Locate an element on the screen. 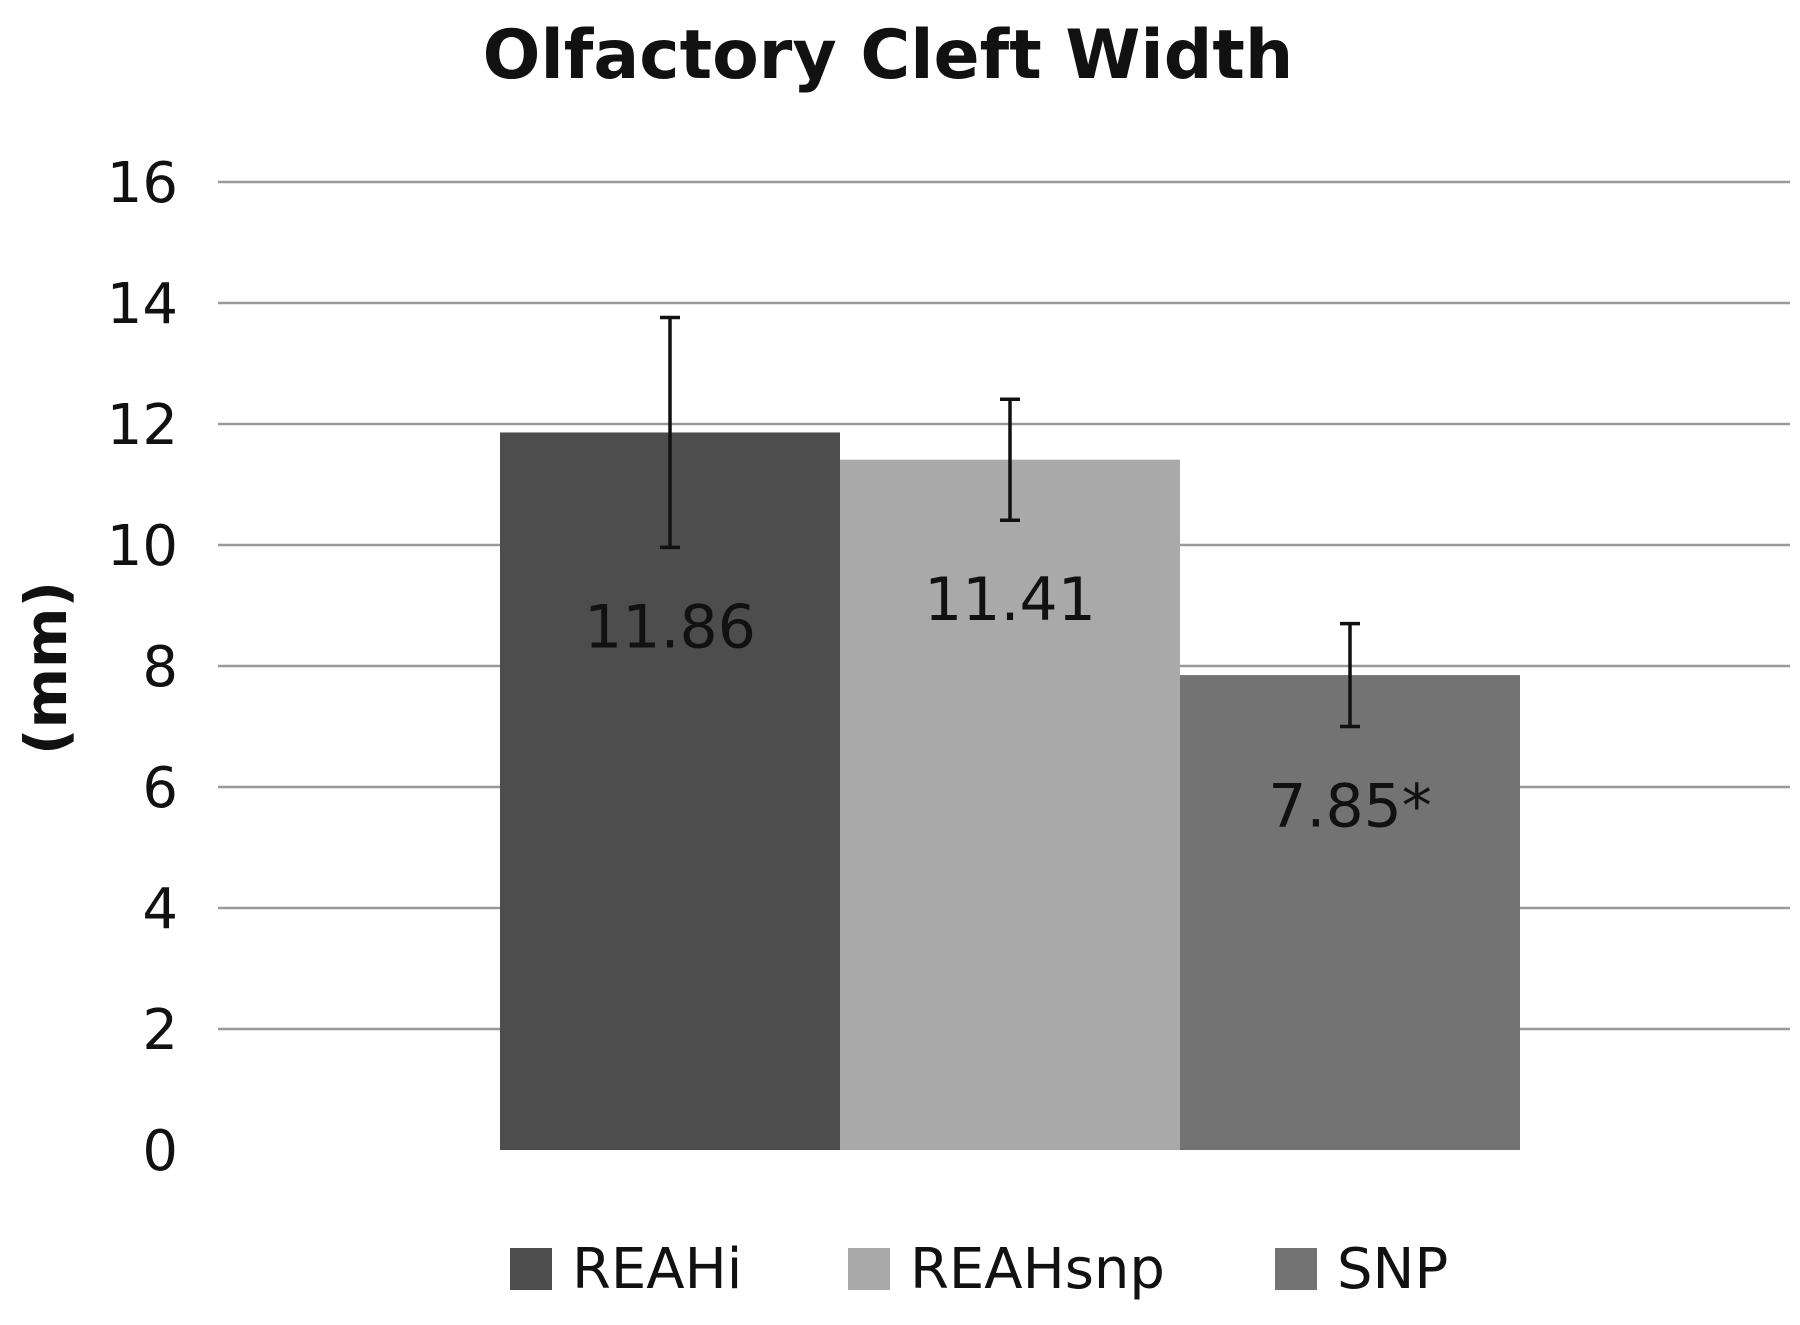  legend-item-reahsnp: REAHsnp is located at coordinates (1006, 1269).